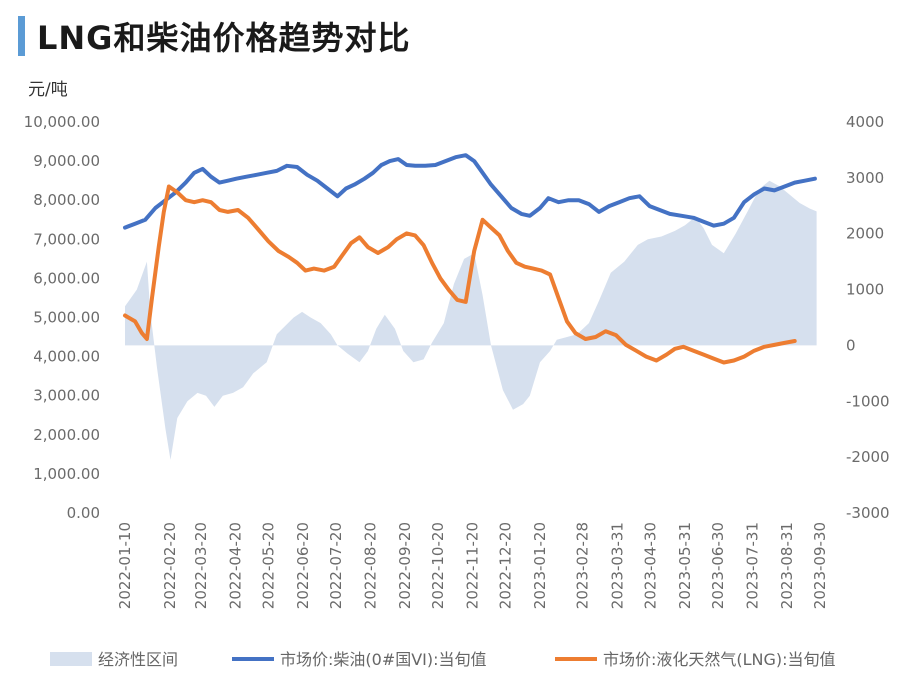  Describe the element at coordinates (470, 191) in the screenshot. I see `series-line-diesel` at that location.